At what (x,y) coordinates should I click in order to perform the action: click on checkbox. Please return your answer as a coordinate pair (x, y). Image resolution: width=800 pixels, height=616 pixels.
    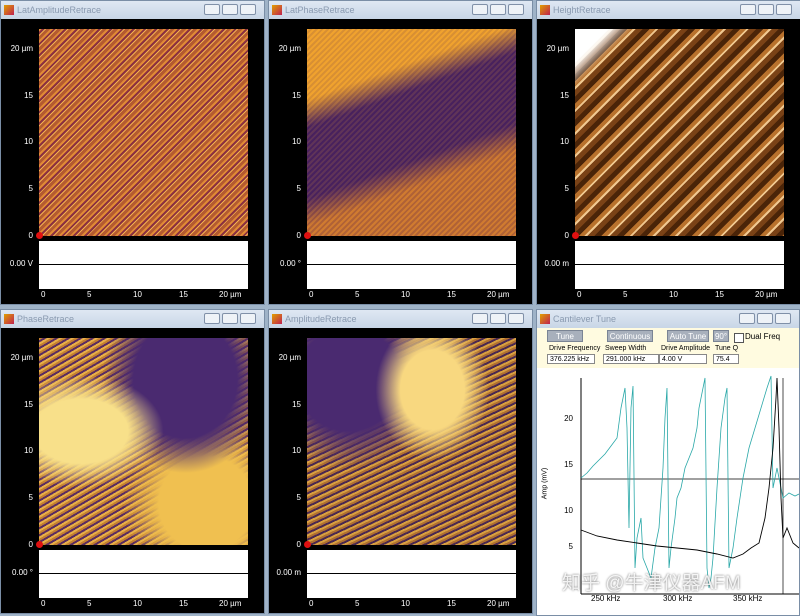
    Looking at the image, I should click on (739, 338).